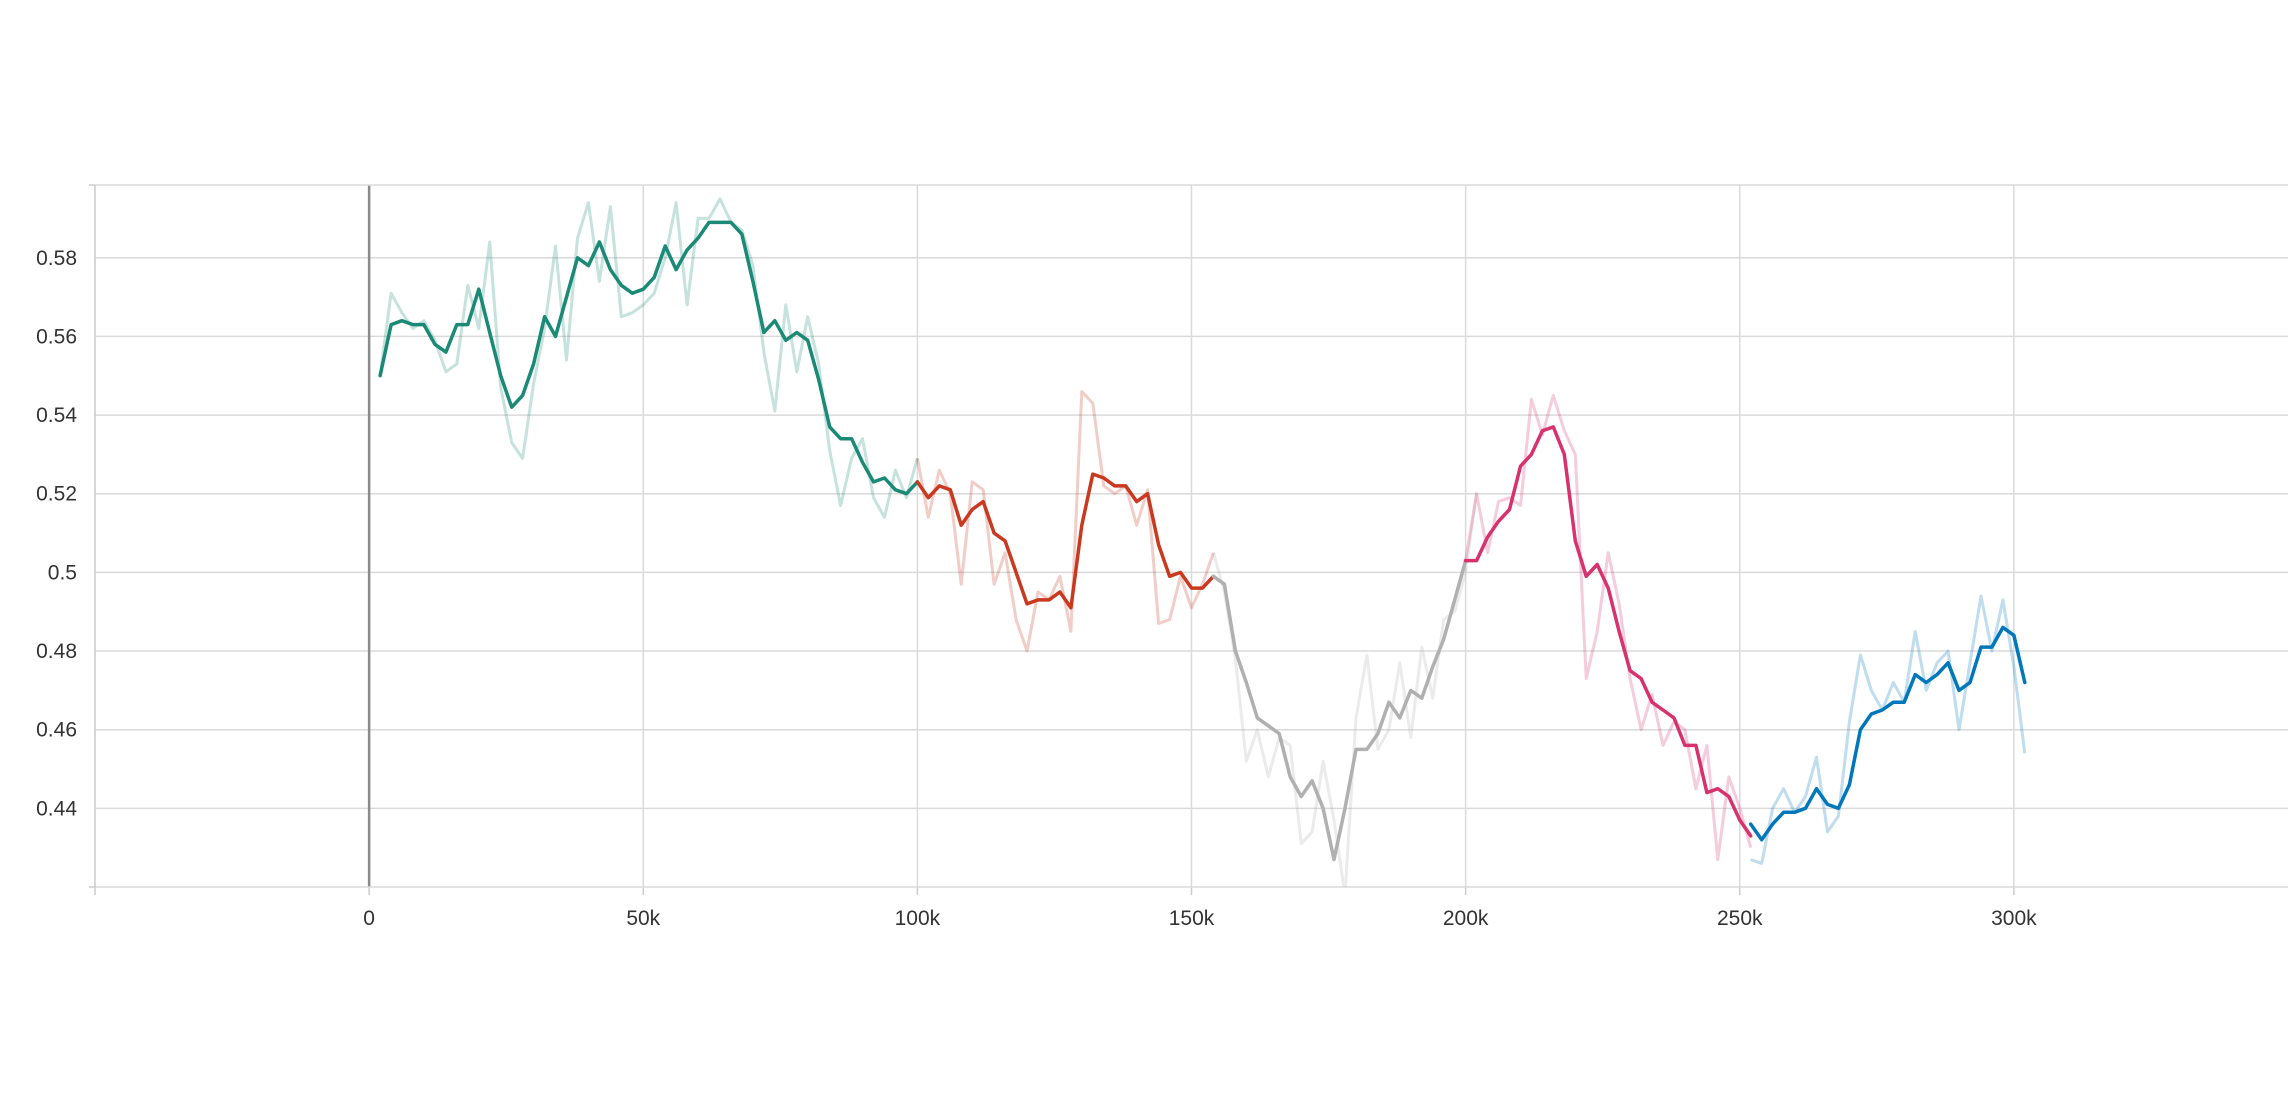  What do you see at coordinates (1065, 541) in the screenshot?
I see `series-2-smoothed-line` at bounding box center [1065, 541].